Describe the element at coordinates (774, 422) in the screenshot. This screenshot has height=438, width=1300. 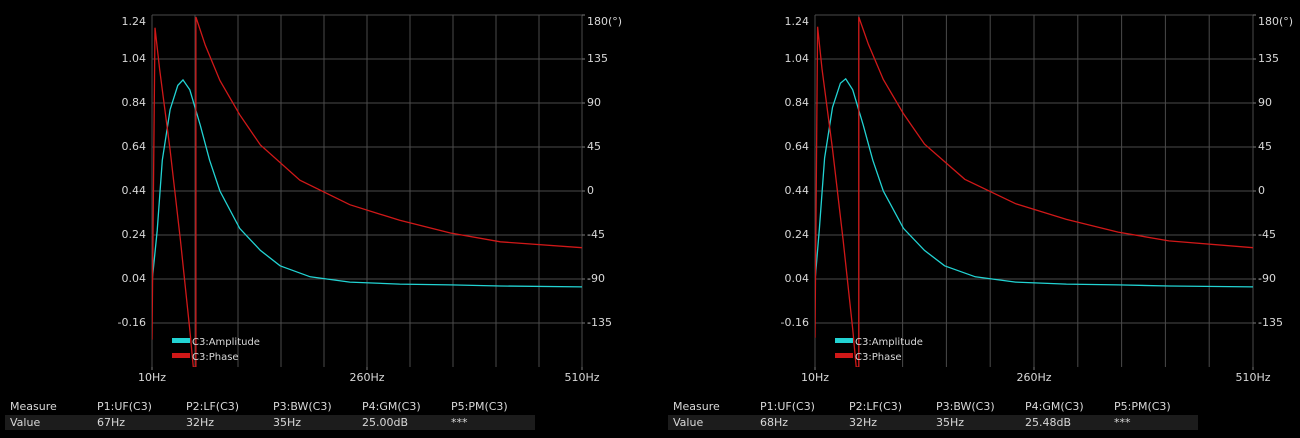
I see `table-value: 68Hz` at that location.